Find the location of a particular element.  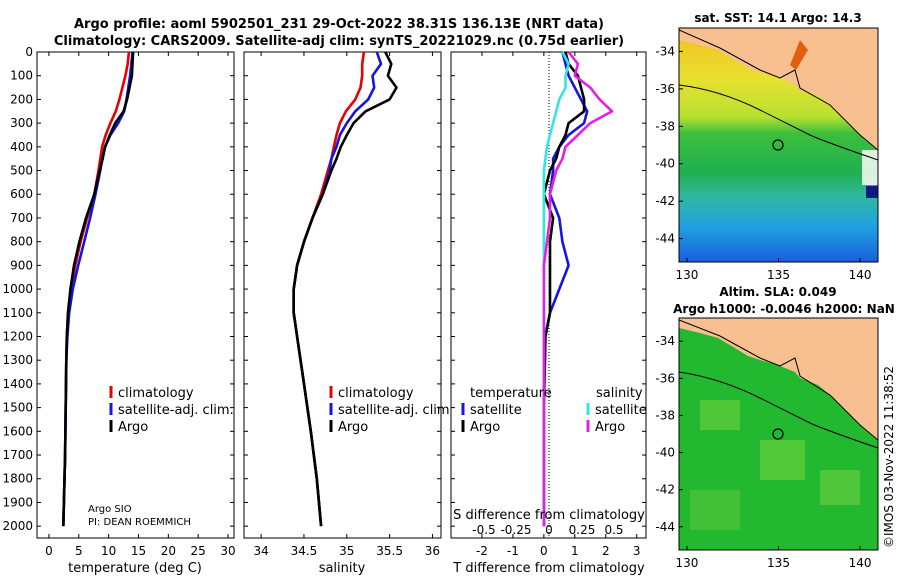

x-tick-label: 35.5 is located at coordinates (389, 551).